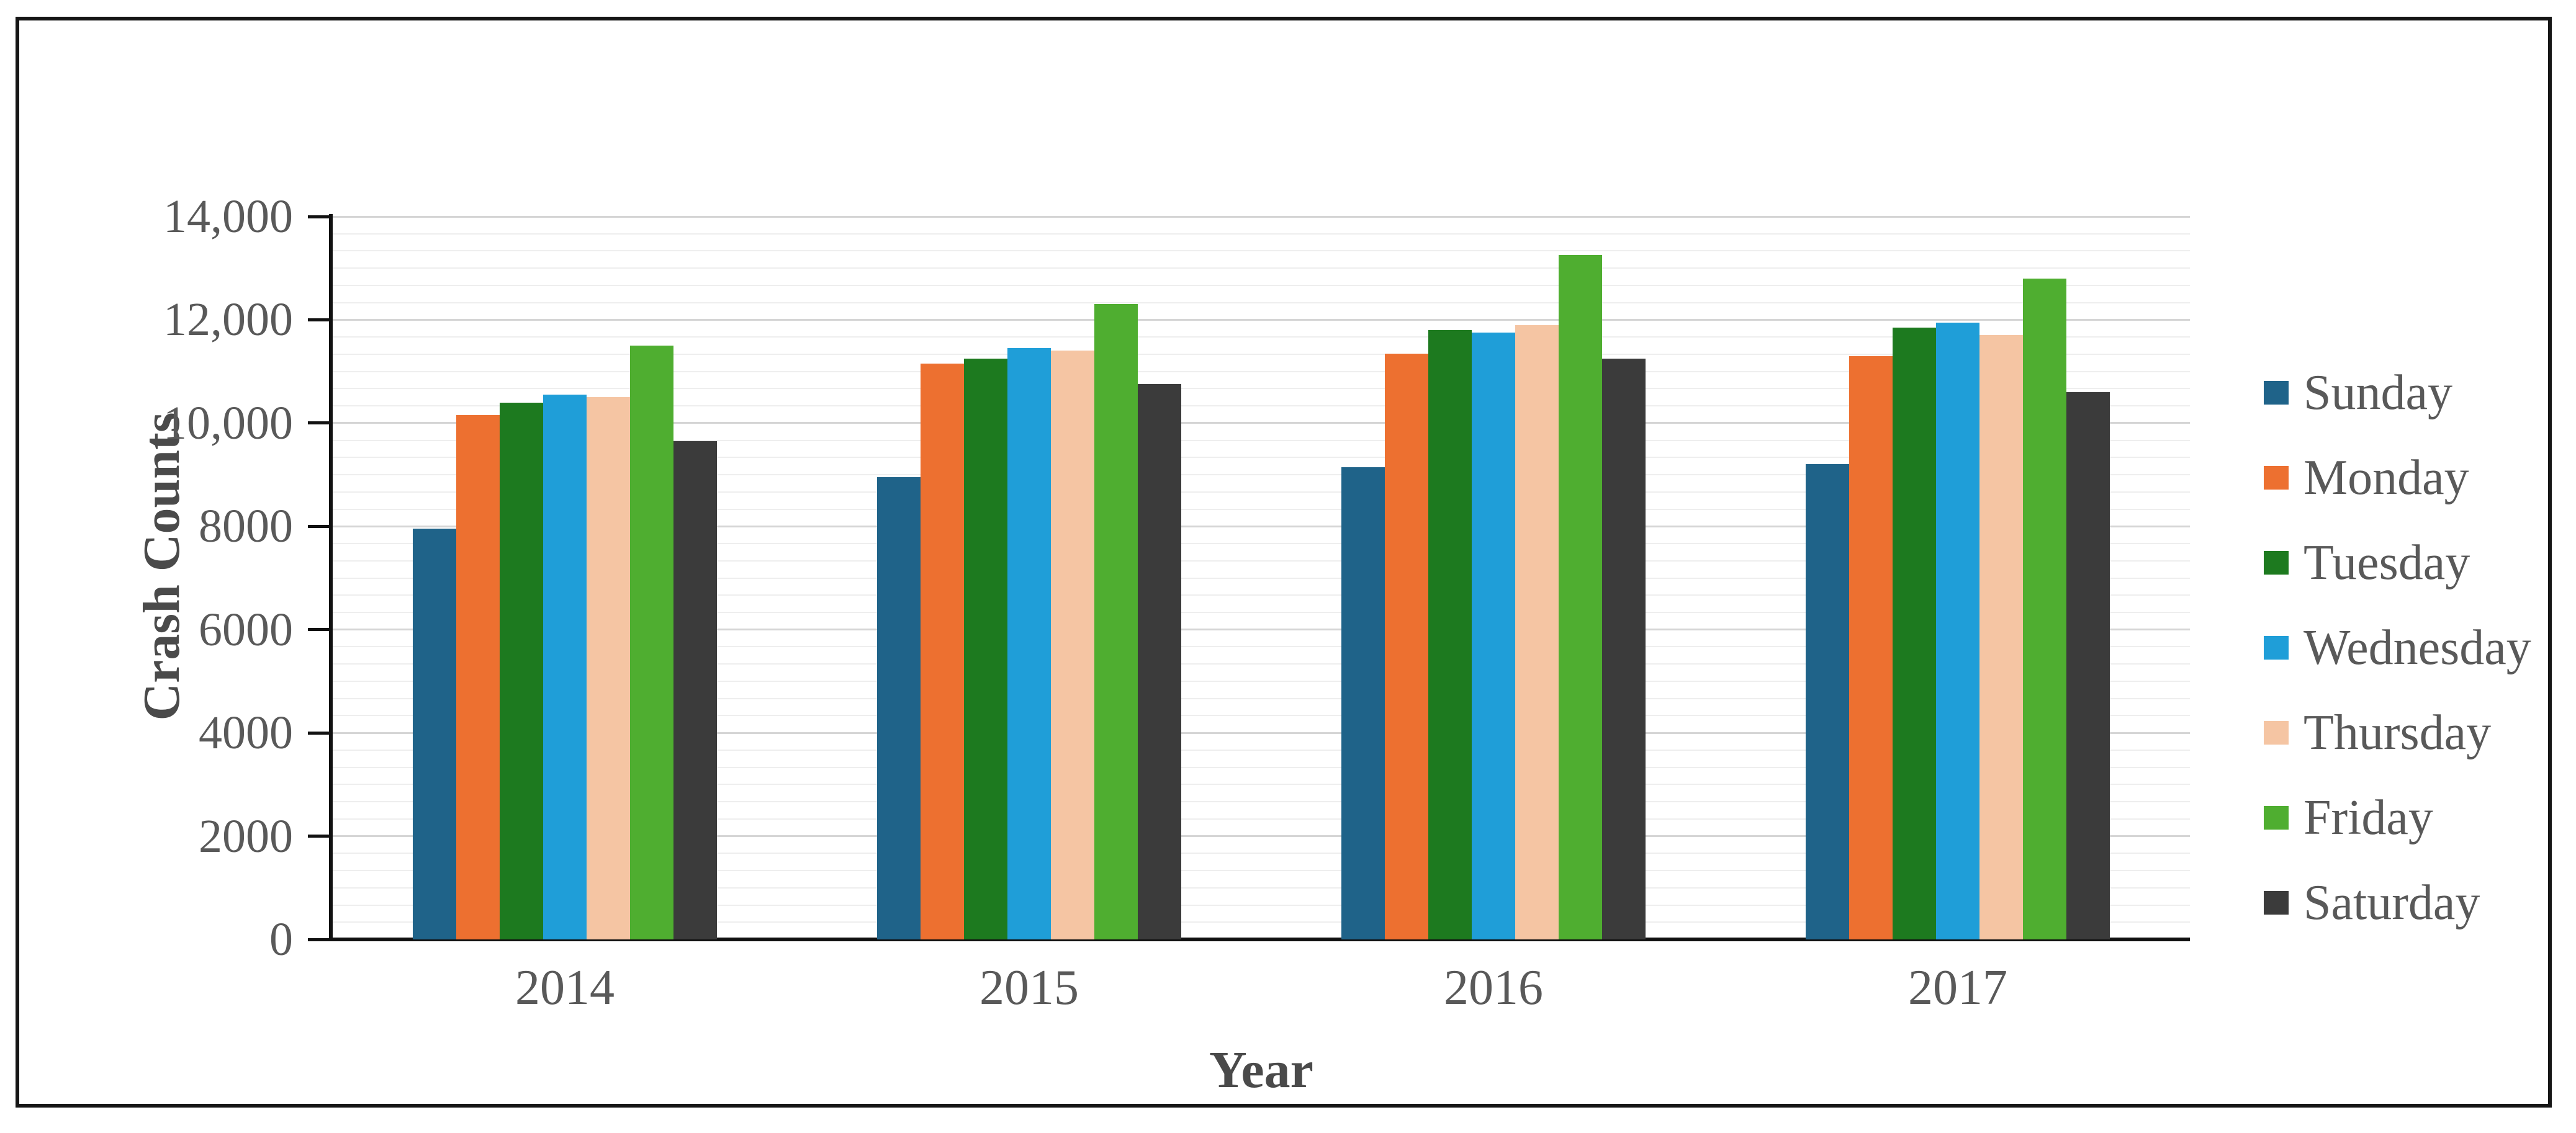  Describe the element at coordinates (1261, 1070) in the screenshot. I see `x-axis-title: Year` at that location.